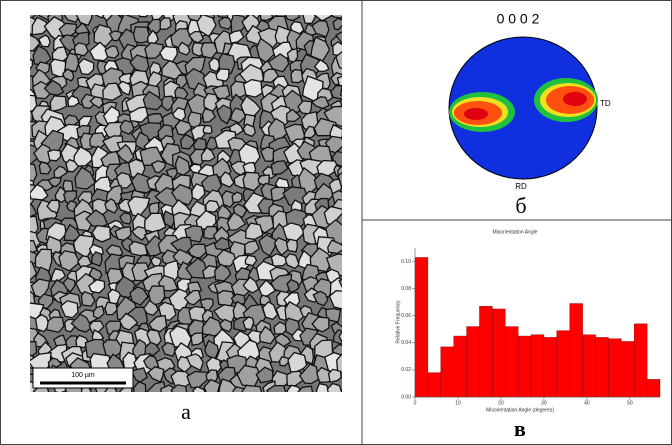 The height and width of the screenshot is (445, 672). What do you see at coordinates (501, 403) in the screenshot?
I see `x-tick-label: 20` at bounding box center [501, 403].